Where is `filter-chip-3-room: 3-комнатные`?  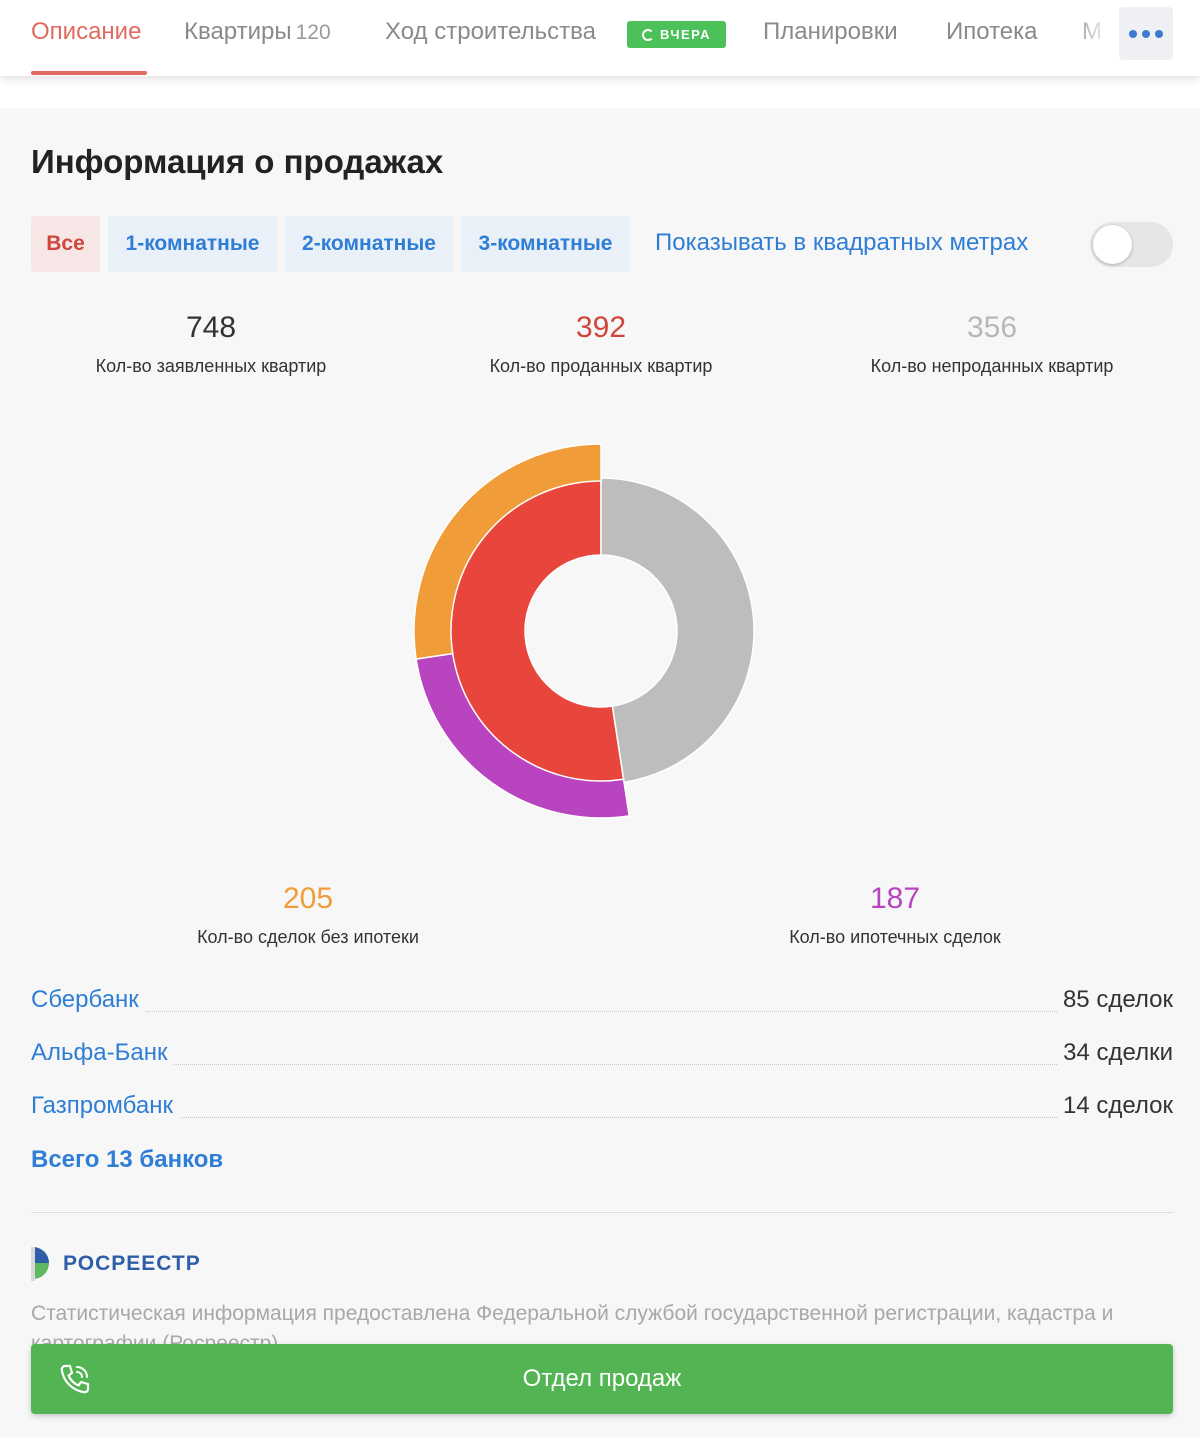
filter-chip-3-room: 3-комнатные is located at coordinates (545, 244).